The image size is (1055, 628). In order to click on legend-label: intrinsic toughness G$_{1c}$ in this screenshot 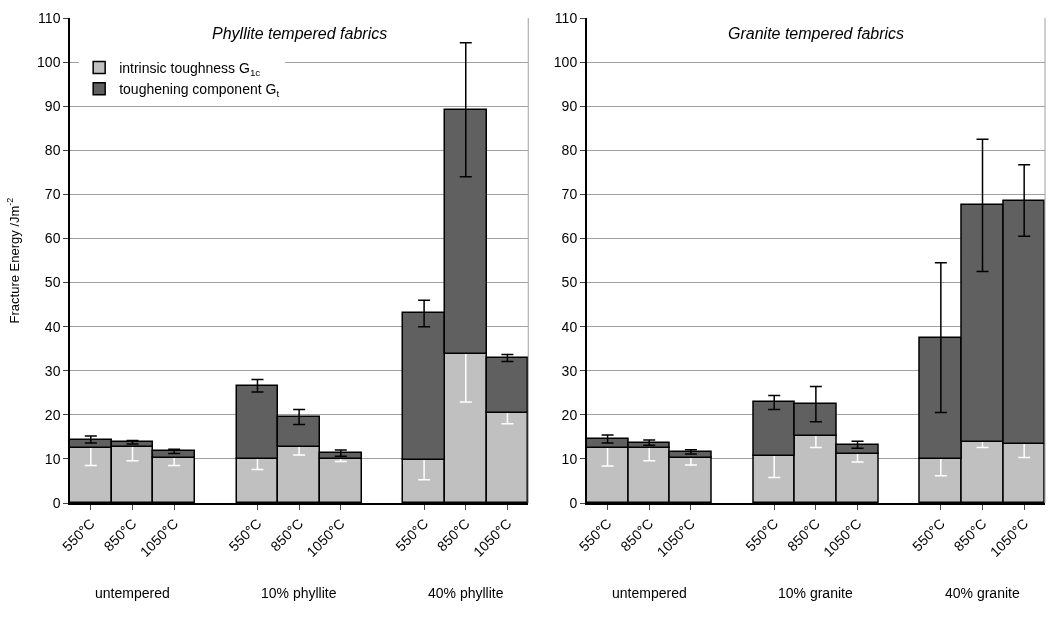, I will do `click(190, 69)`.